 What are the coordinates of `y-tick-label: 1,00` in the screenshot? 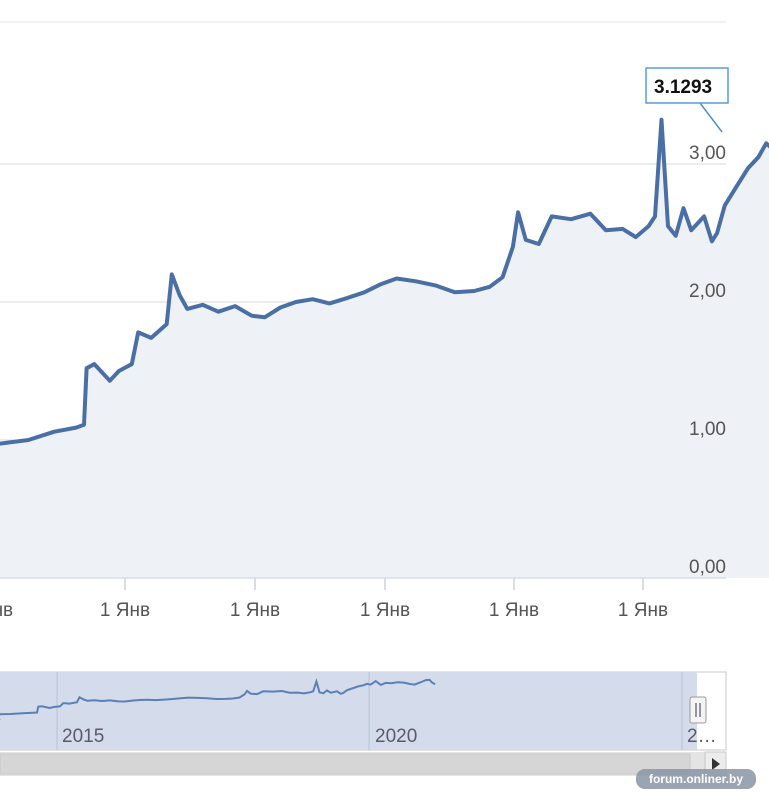 It's located at (707, 429).